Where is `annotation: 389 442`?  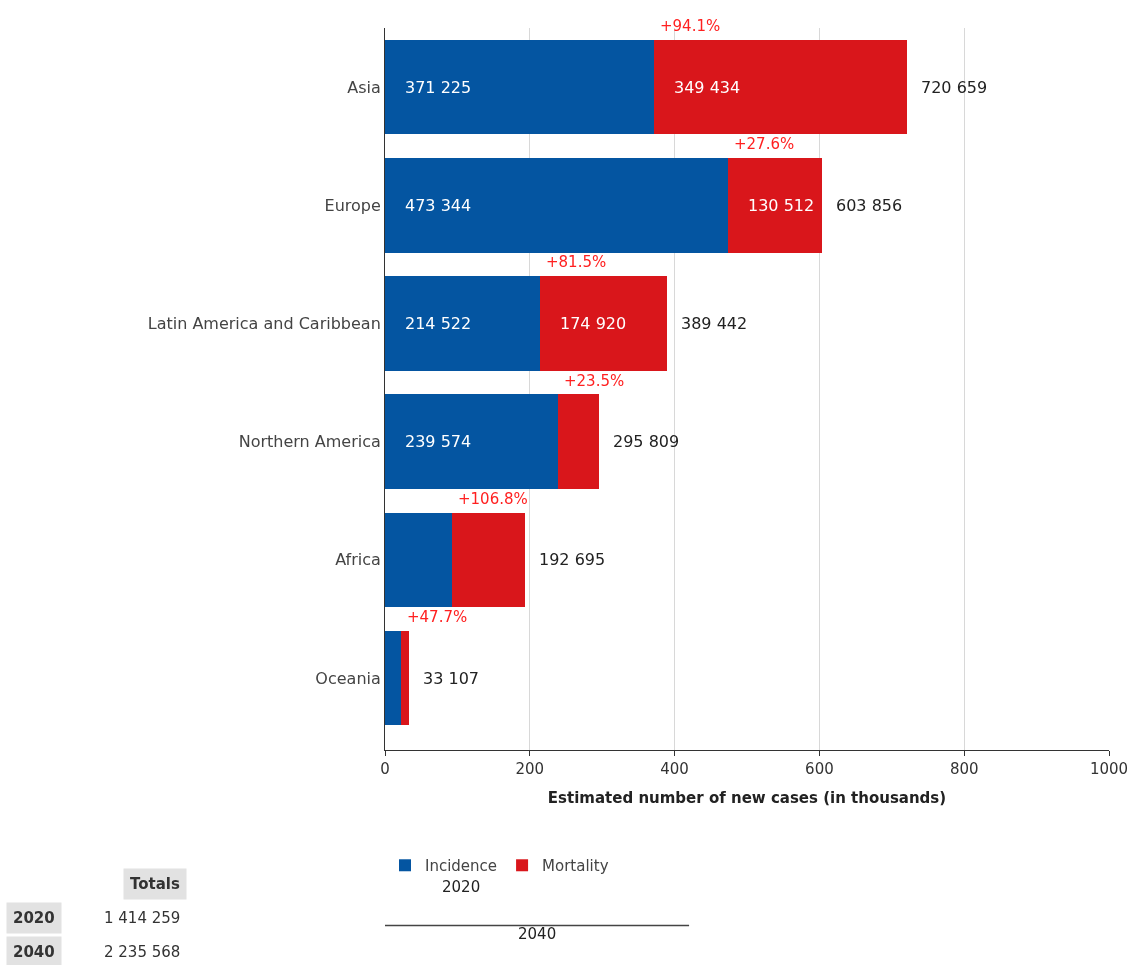 annotation: 389 442 is located at coordinates (714, 323).